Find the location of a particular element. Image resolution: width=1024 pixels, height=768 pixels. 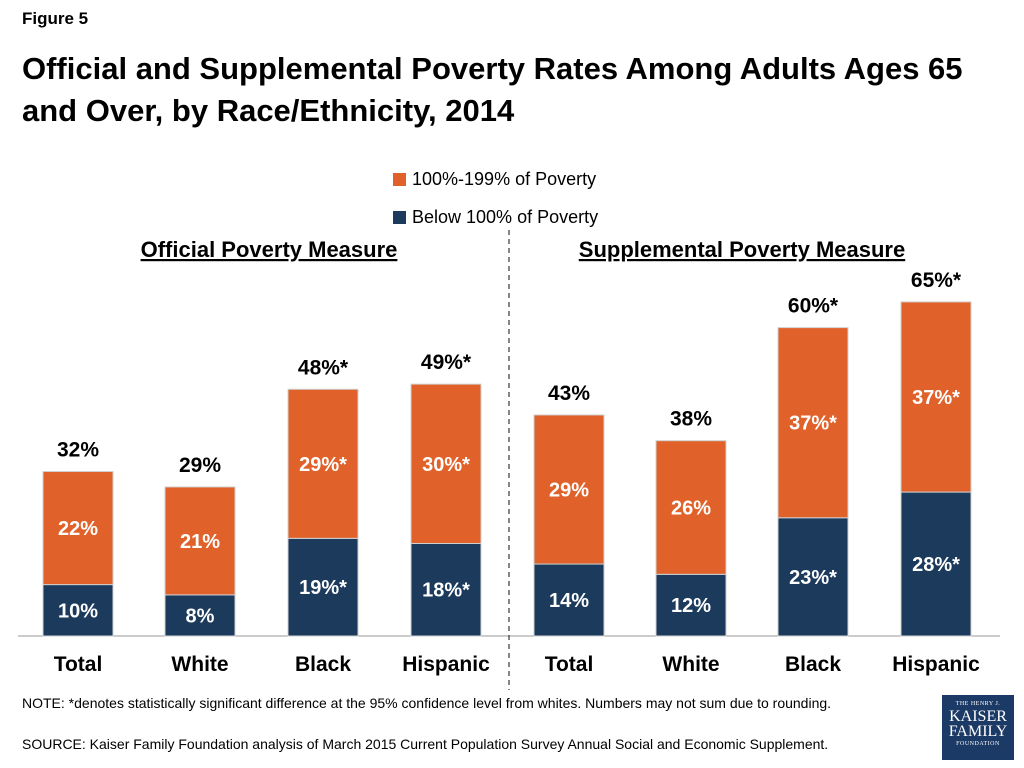

label-upper-6: 37%* is located at coordinates (813, 424).